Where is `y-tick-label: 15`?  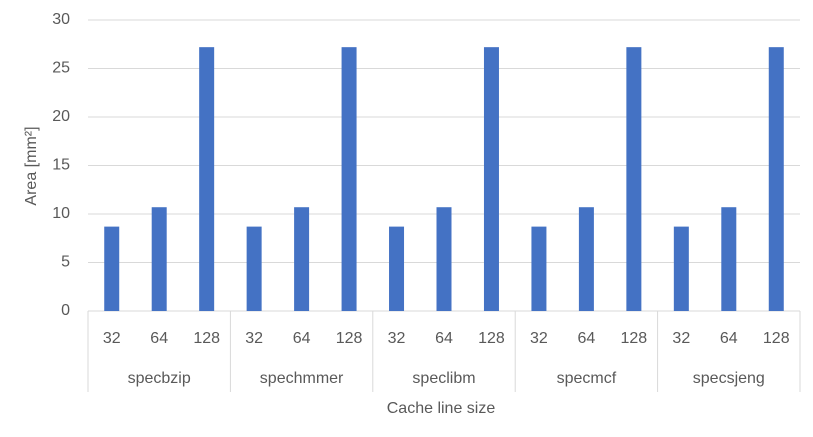
y-tick-label: 15 is located at coordinates (61, 165).